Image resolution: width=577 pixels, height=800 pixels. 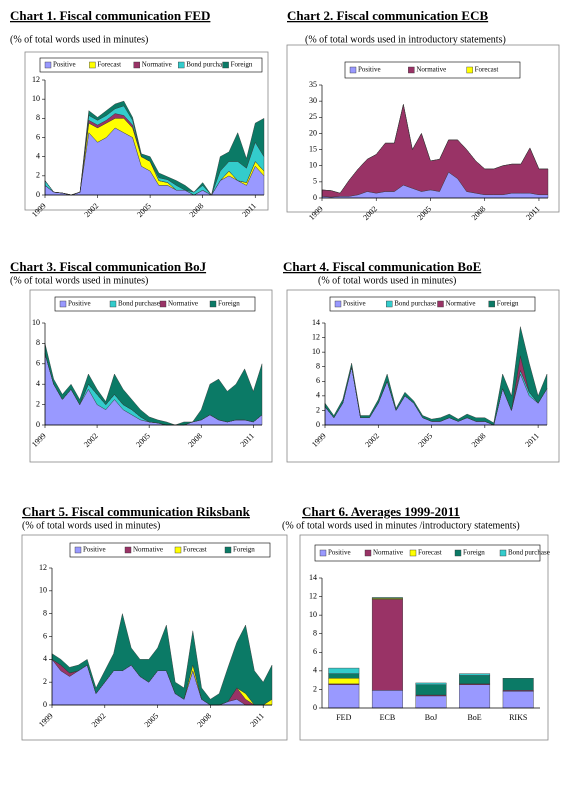 What do you see at coordinates (38, 117) in the screenshot?
I see `y-tick-label: 8` at bounding box center [38, 117].